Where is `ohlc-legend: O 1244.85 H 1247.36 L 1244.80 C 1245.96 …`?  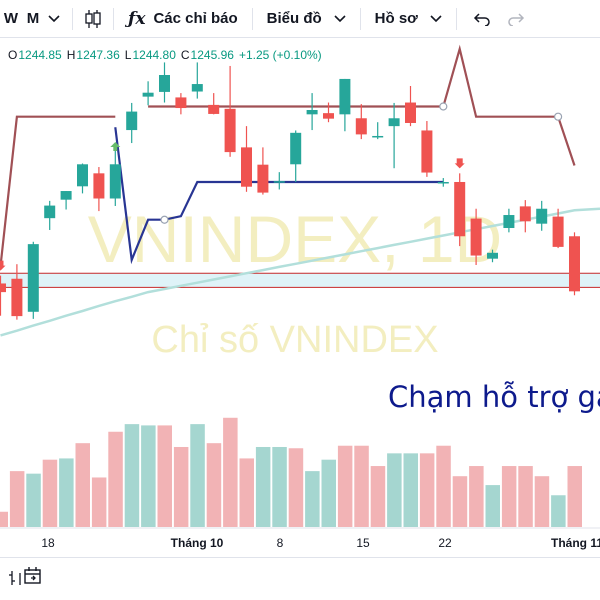
ohlc-legend: O 1244.85 H 1247.36 L 1244.80 C 1245.96 … is located at coordinates (161, 58).